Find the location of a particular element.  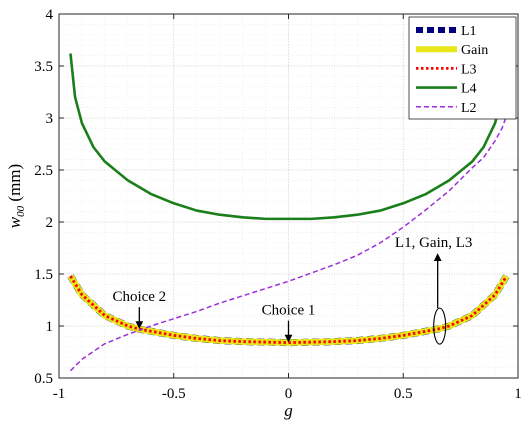

legend-label-gain: Gain is located at coordinates (474, 50).